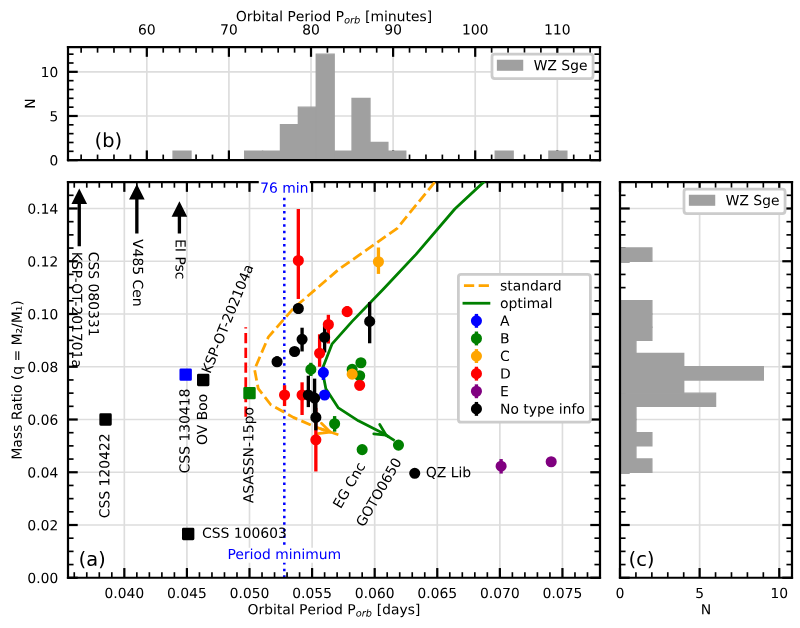  Describe the element at coordinates (108, 141) in the screenshot. I see `annotation: (b)` at that location.